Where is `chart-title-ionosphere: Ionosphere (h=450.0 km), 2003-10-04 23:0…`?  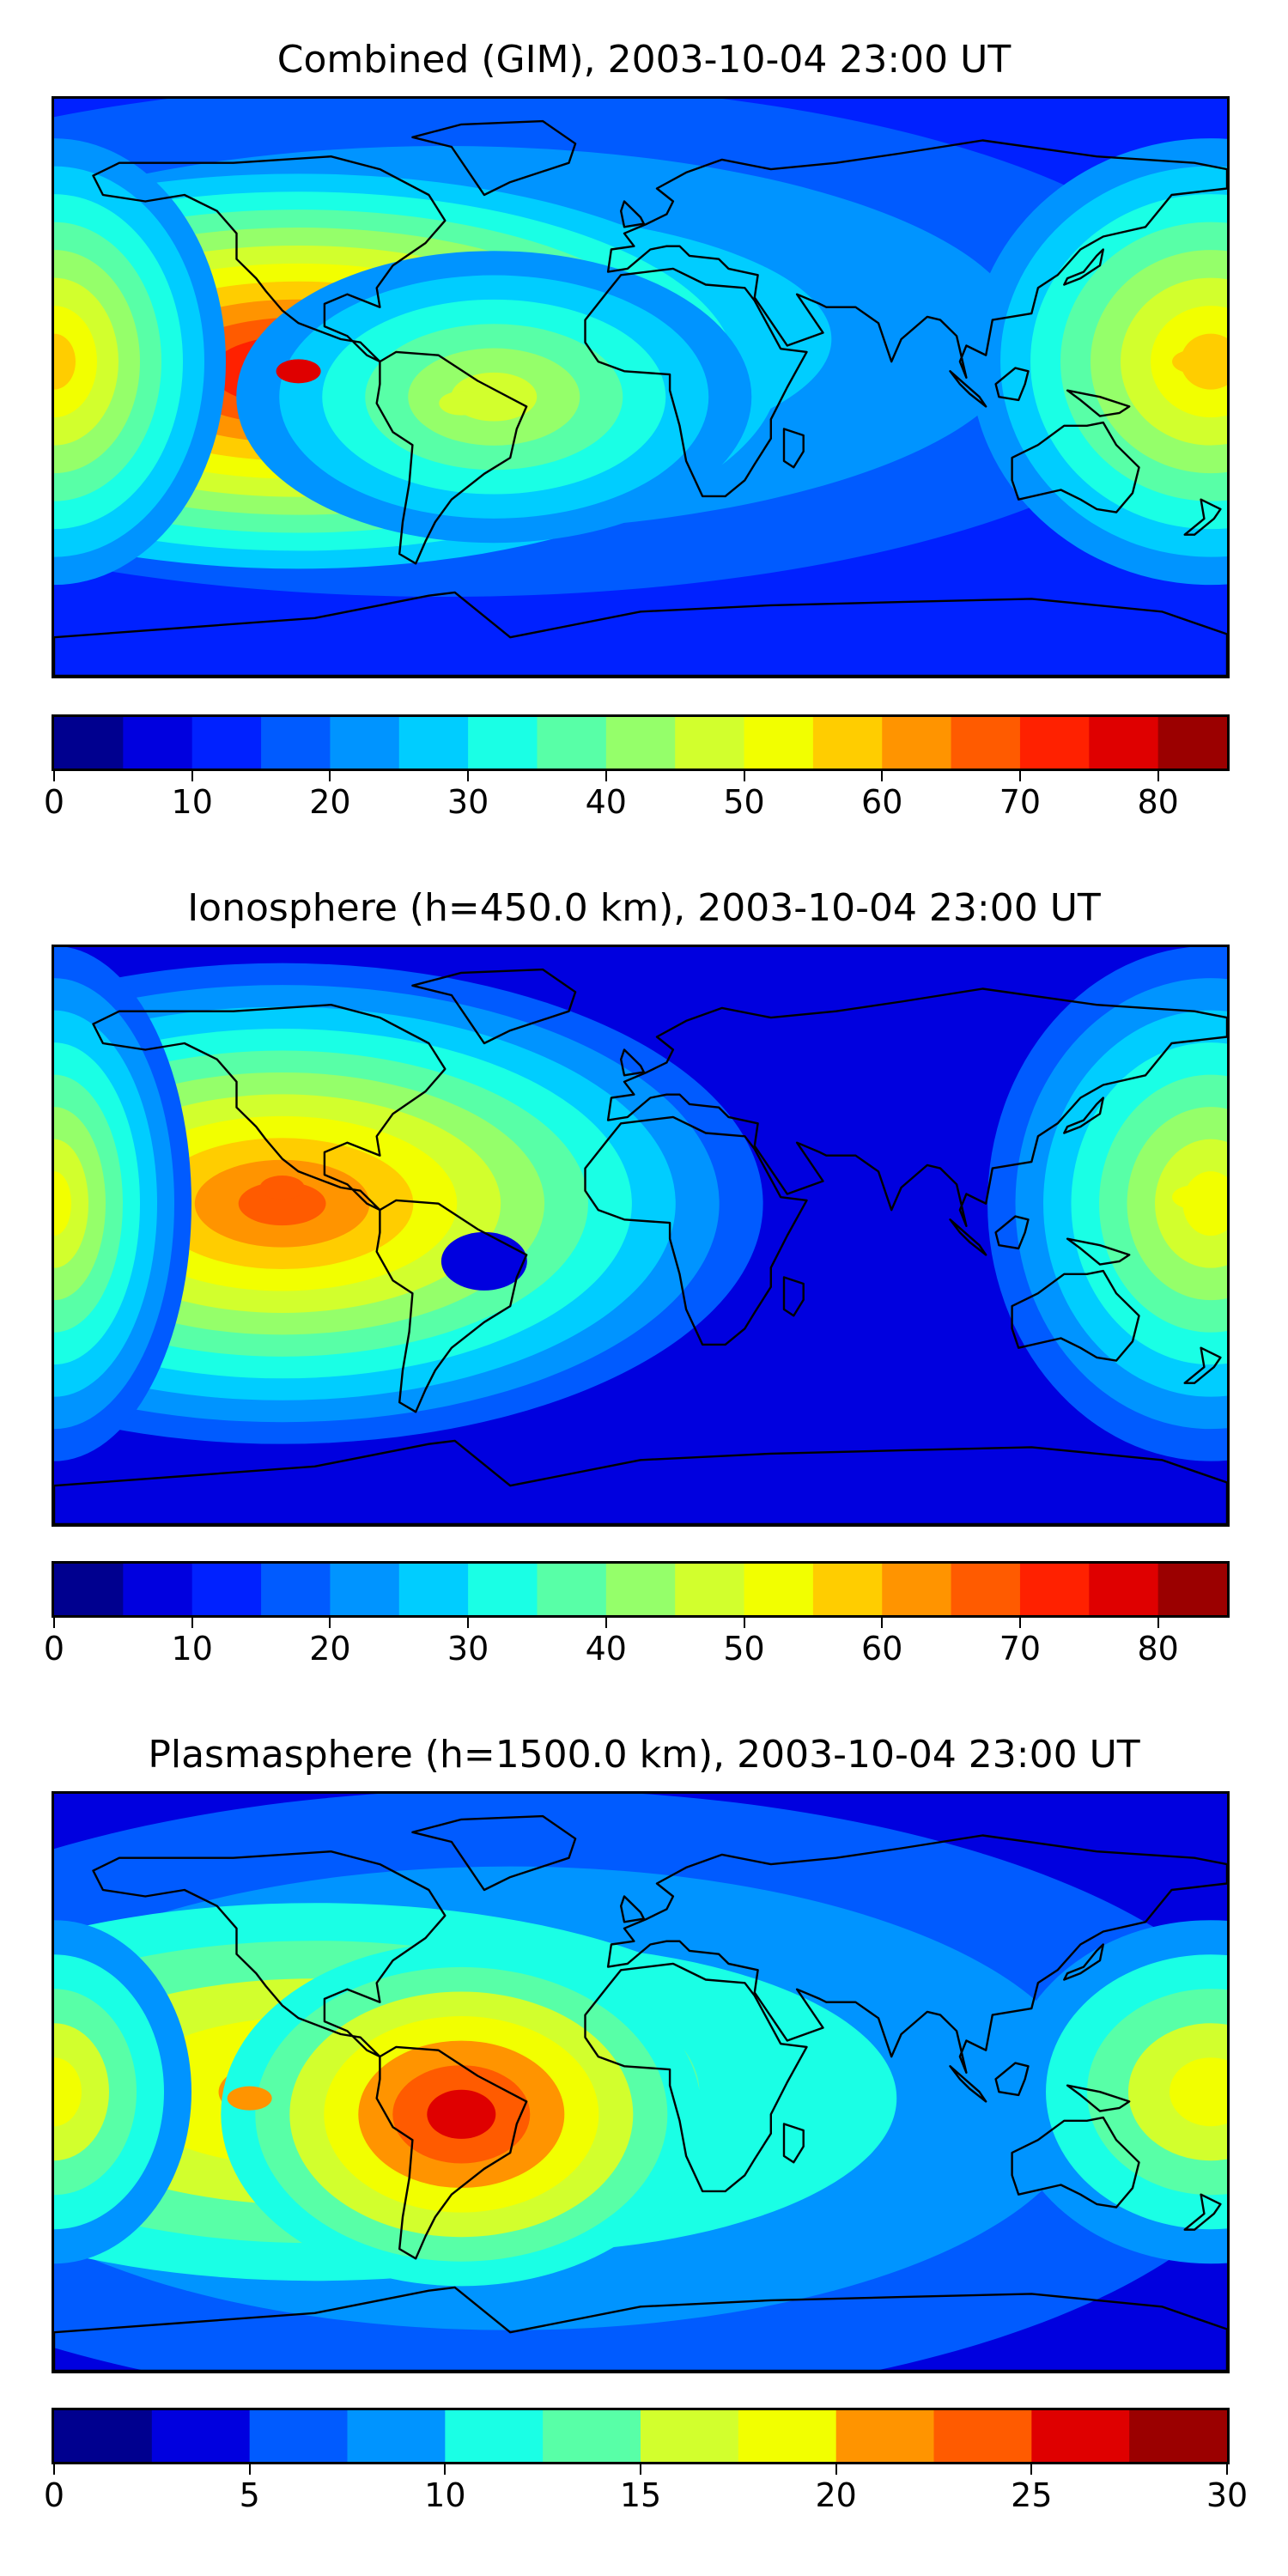
chart-title-ionosphere: Ionosphere (h=450.0 km), 2003-10-04 23:0… is located at coordinates (644, 908).